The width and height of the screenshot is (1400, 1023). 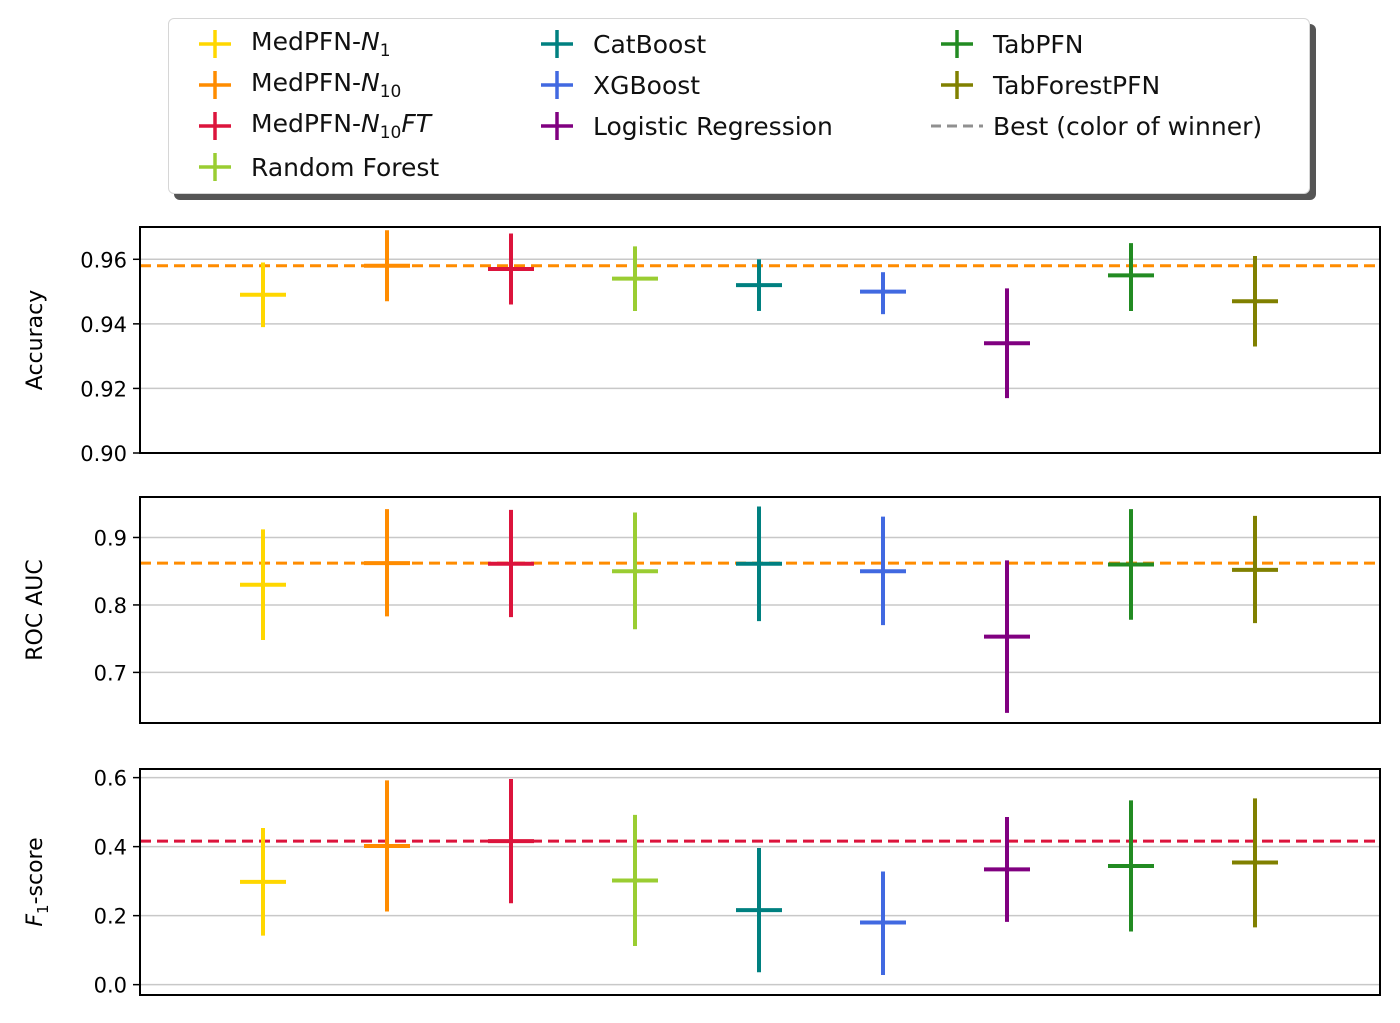 What do you see at coordinates (713, 126) in the screenshot?
I see `legend-label: Logistic Regression` at bounding box center [713, 126].